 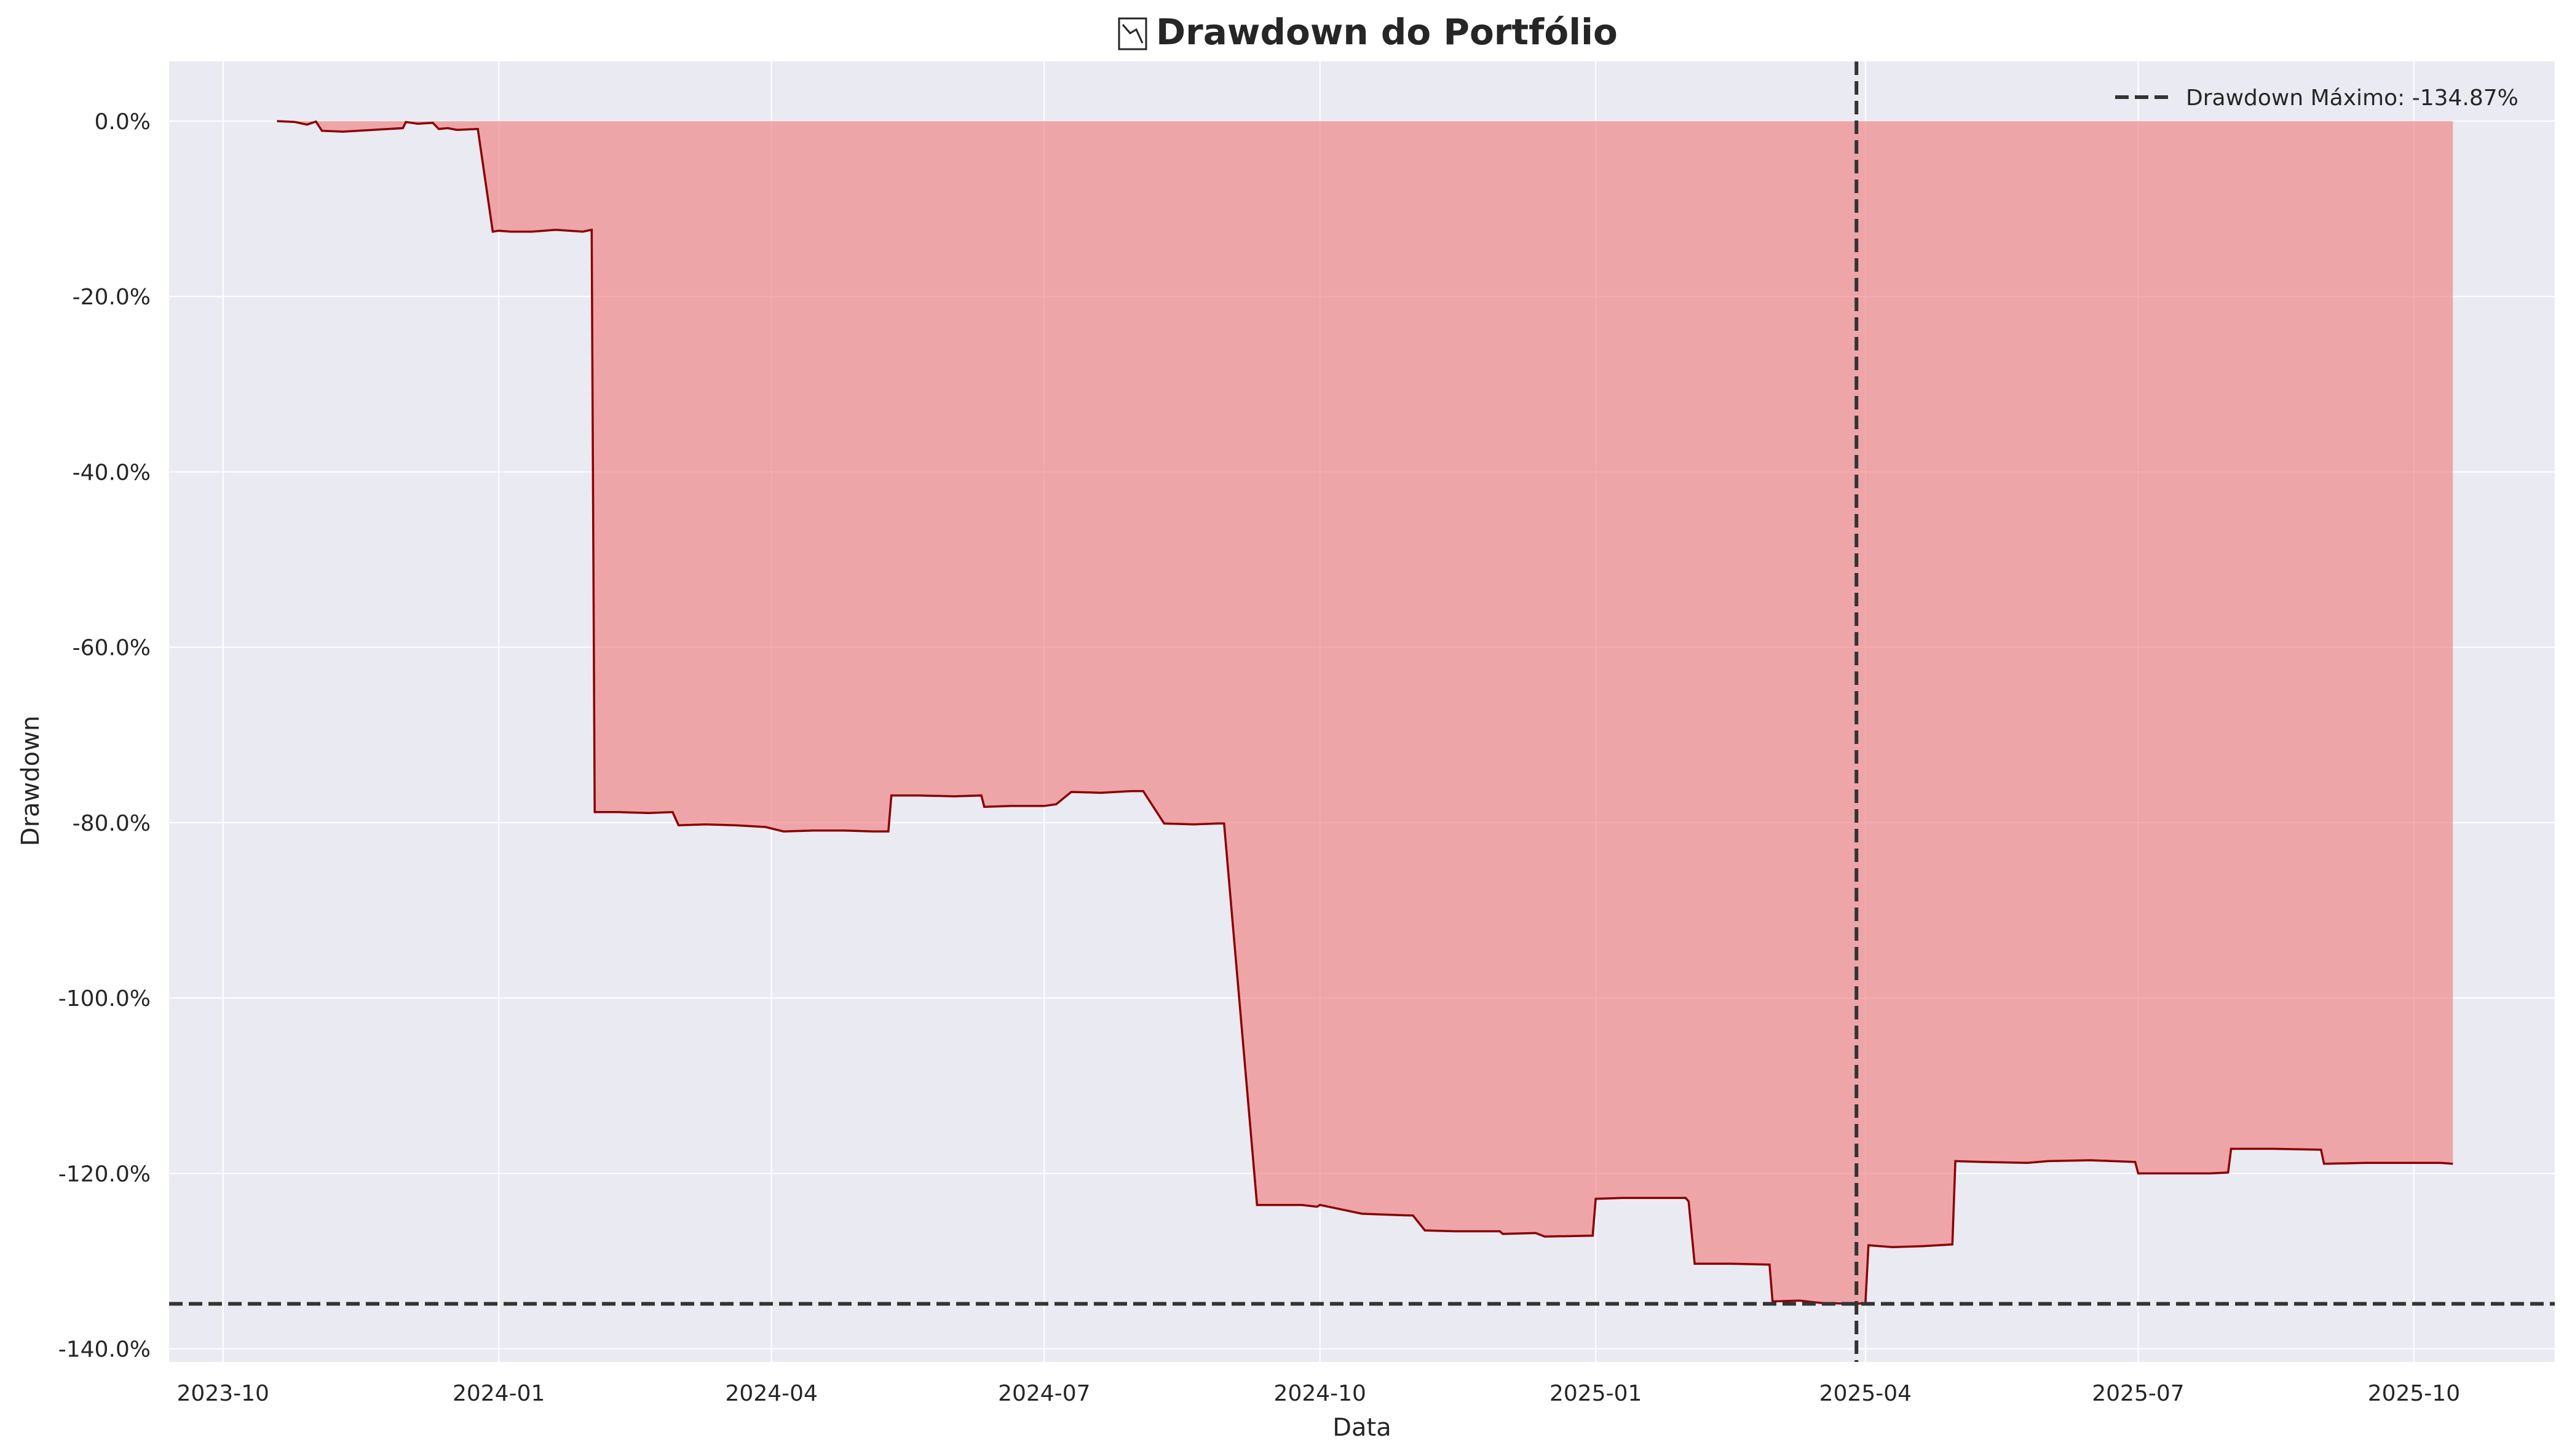 I want to click on x-tick-label: 2023-10, so click(x=223, y=1393).